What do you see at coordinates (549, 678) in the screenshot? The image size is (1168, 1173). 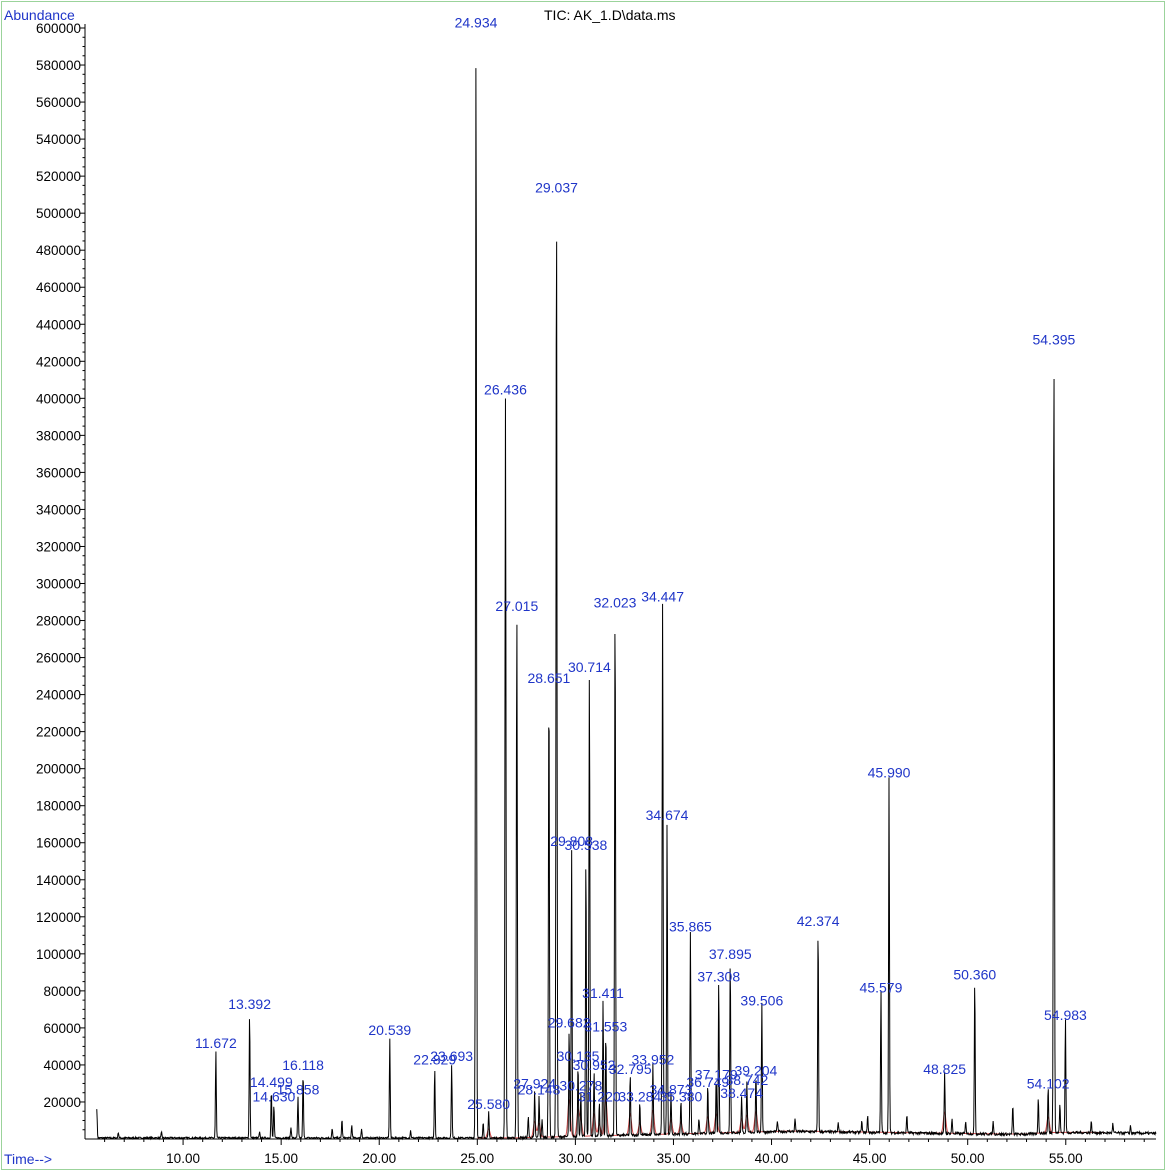 I see `peak-label: 28.651` at bounding box center [549, 678].